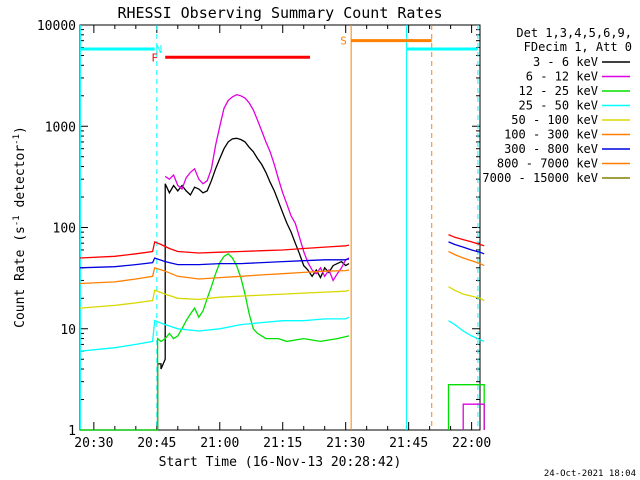 This screenshot has height=480, width=640. Describe the element at coordinates (540, 178) in the screenshot. I see `legend-label: 7000 - 15000 keV` at that location.